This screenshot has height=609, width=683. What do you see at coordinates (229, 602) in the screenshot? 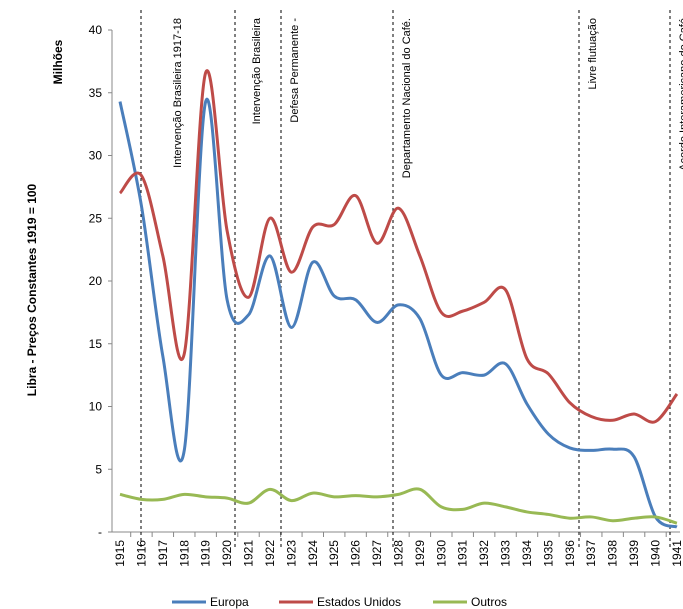
I see `legend-label: Europa` at bounding box center [229, 602].